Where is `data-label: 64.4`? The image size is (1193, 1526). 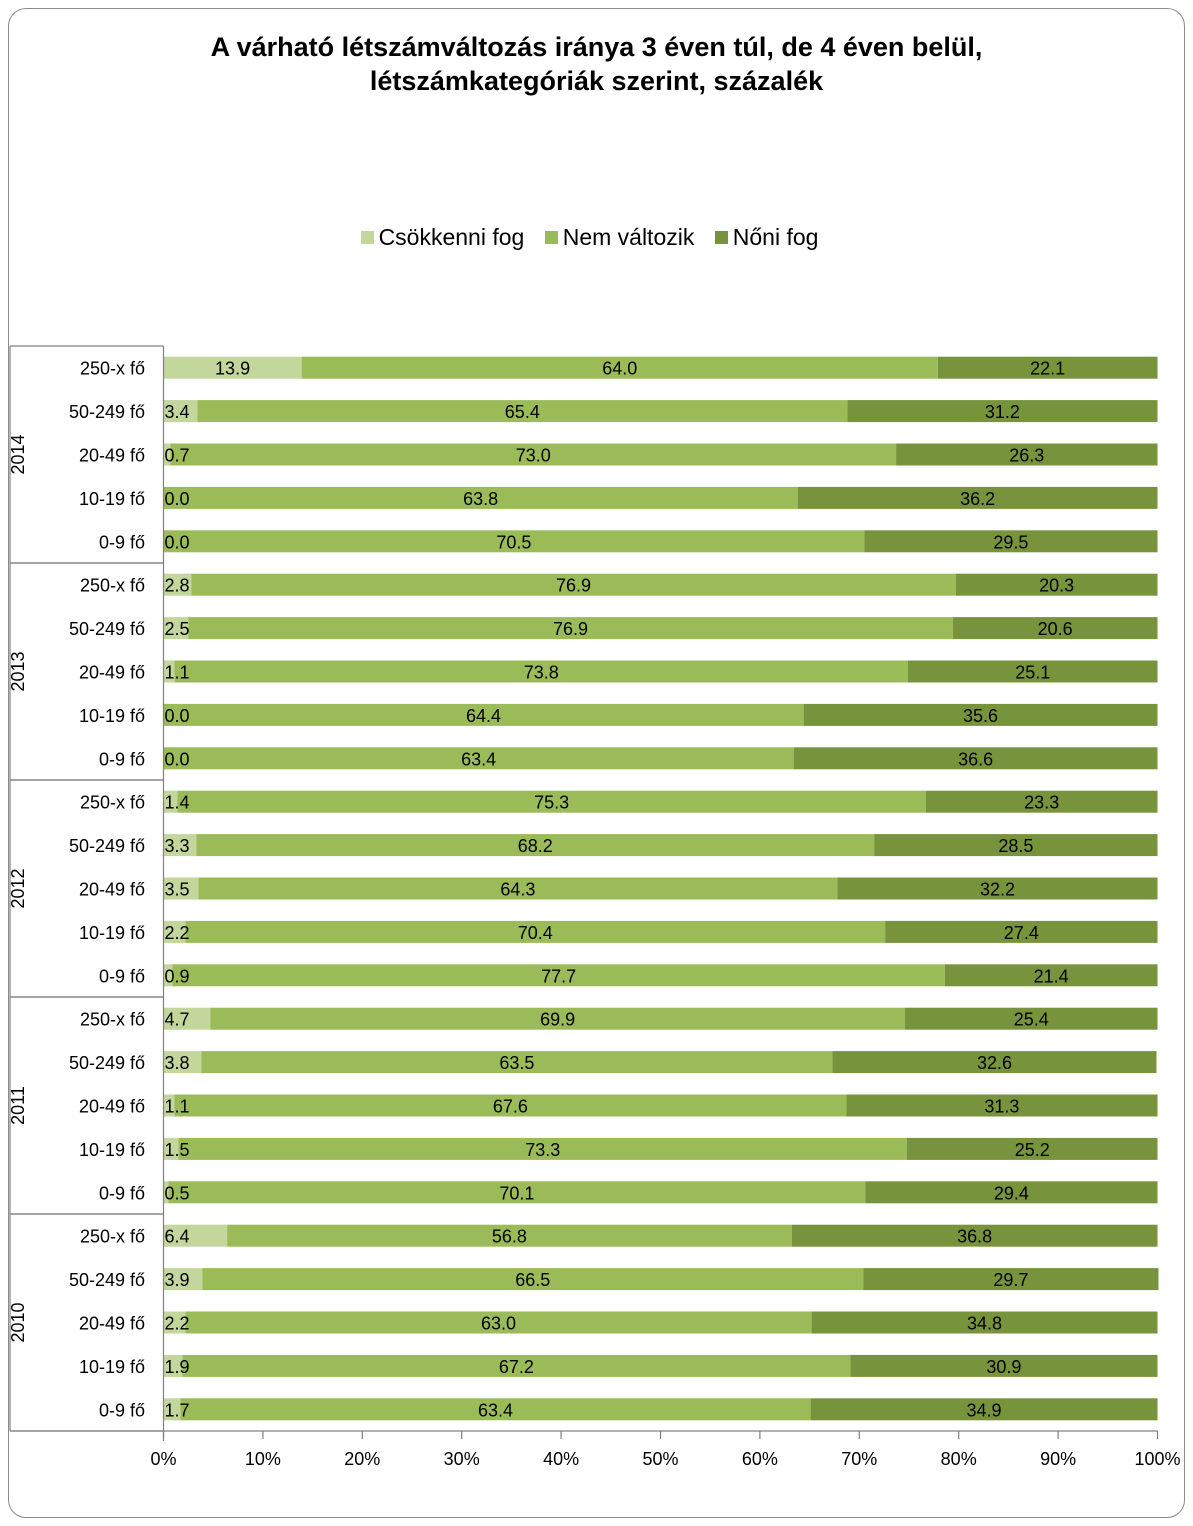 data-label: 64.4 is located at coordinates (483, 716).